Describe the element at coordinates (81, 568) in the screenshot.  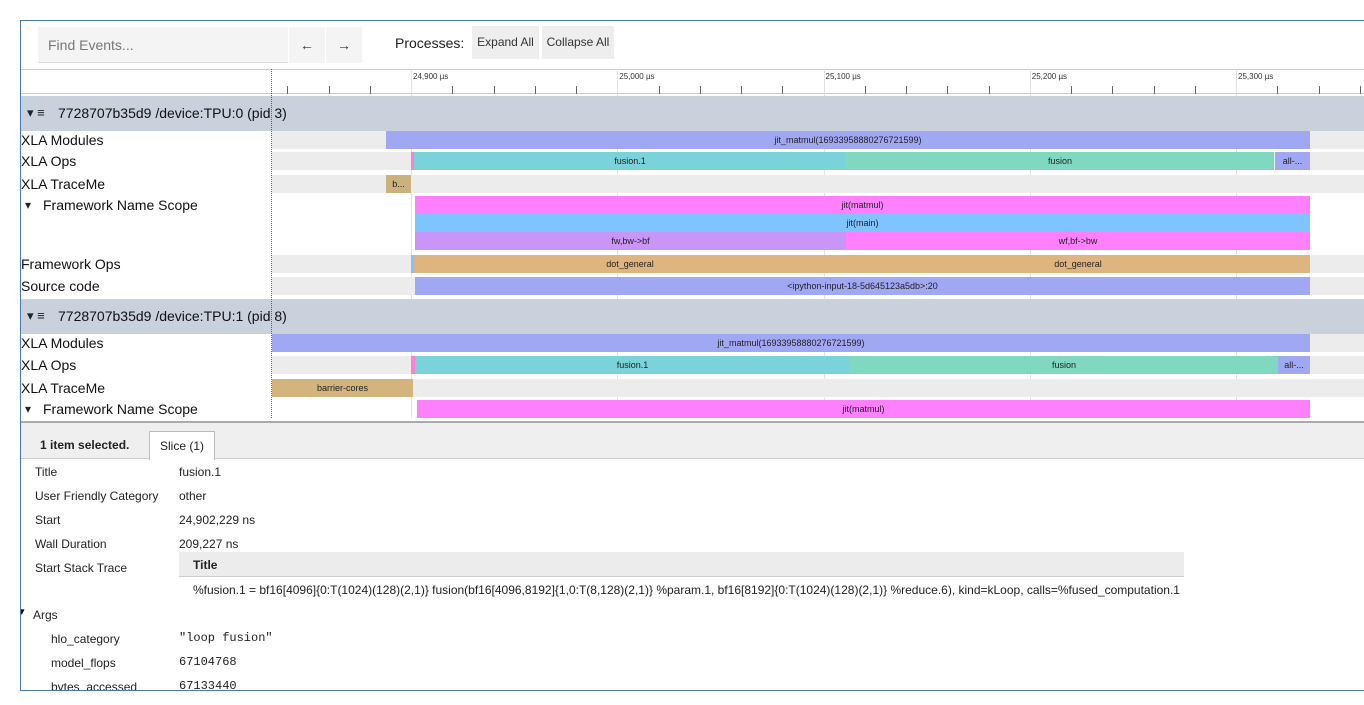
I see `detail-key: Start Stack Trace` at that location.